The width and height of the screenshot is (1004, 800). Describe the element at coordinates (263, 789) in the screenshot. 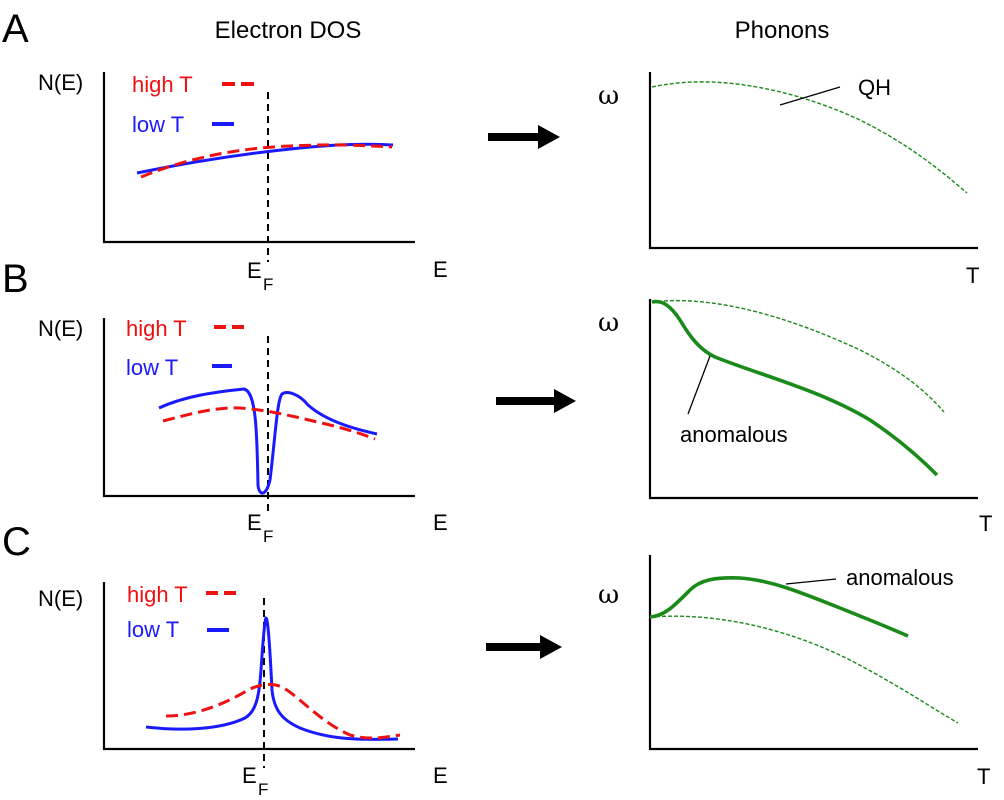

I see `fermi-subscript-c: F` at that location.